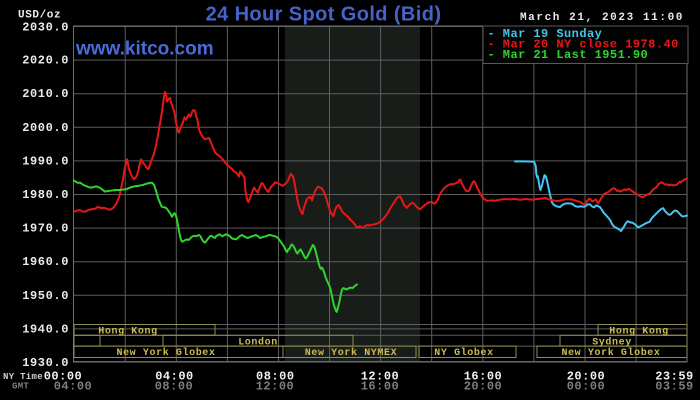 Image resolution: width=700 pixels, height=400 pixels. What do you see at coordinates (674, 377) in the screenshot?
I see `svg-text: 23:59` at bounding box center [674, 377].